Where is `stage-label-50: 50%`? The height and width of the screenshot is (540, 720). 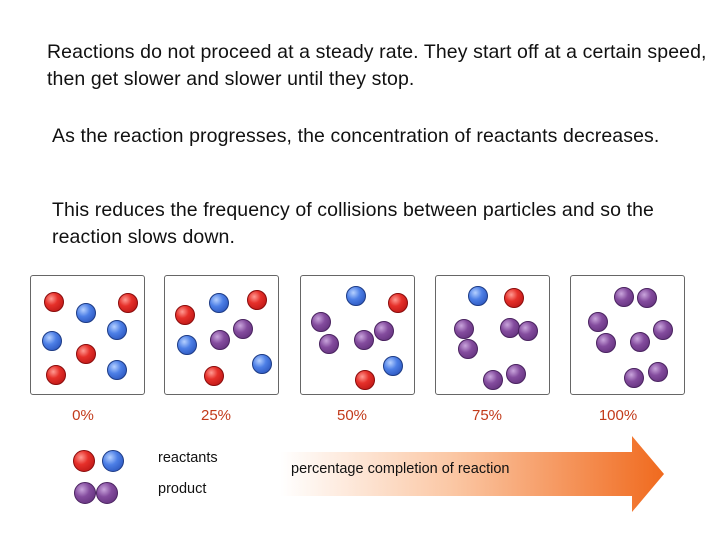 stage-label-50: 50% is located at coordinates (352, 415).